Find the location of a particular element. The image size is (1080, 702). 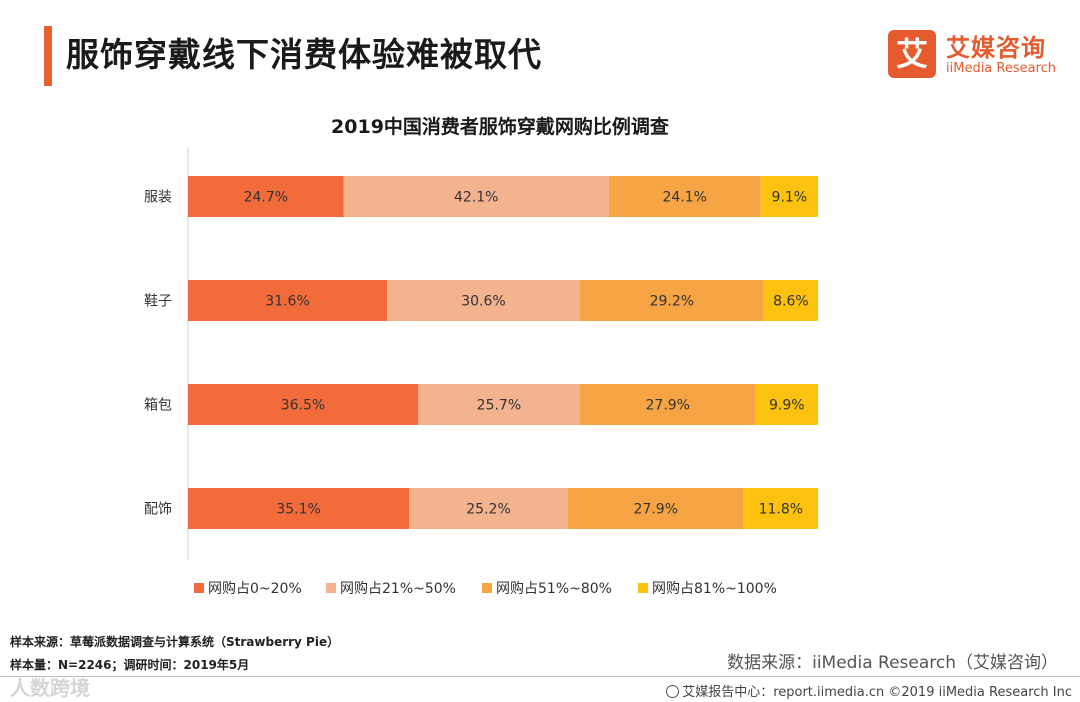

data-label: 42.1% is located at coordinates (476, 198).